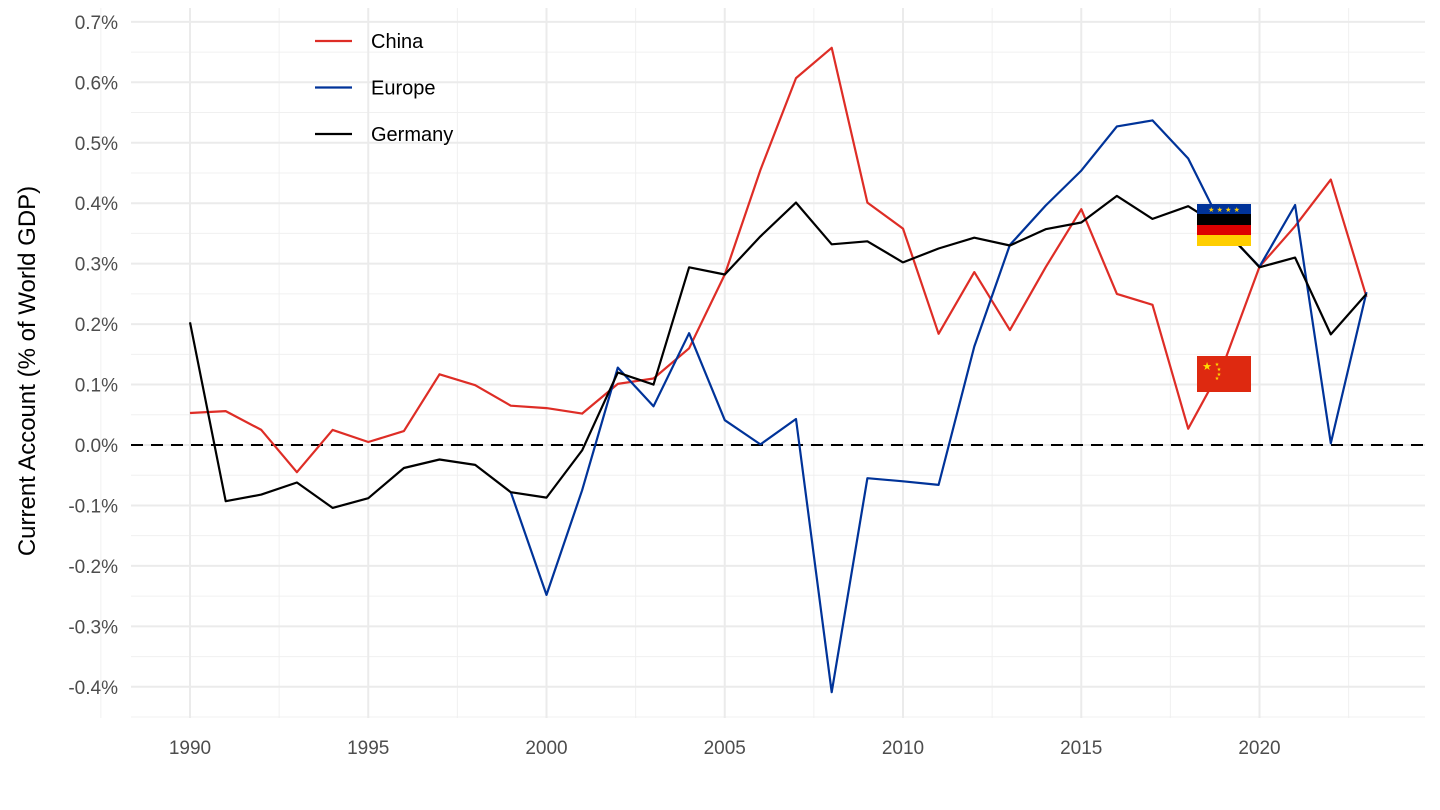 This screenshot has width=1440, height=810. What do you see at coordinates (96, 446) in the screenshot?
I see `y-tick-label: 0.0%` at bounding box center [96, 446].